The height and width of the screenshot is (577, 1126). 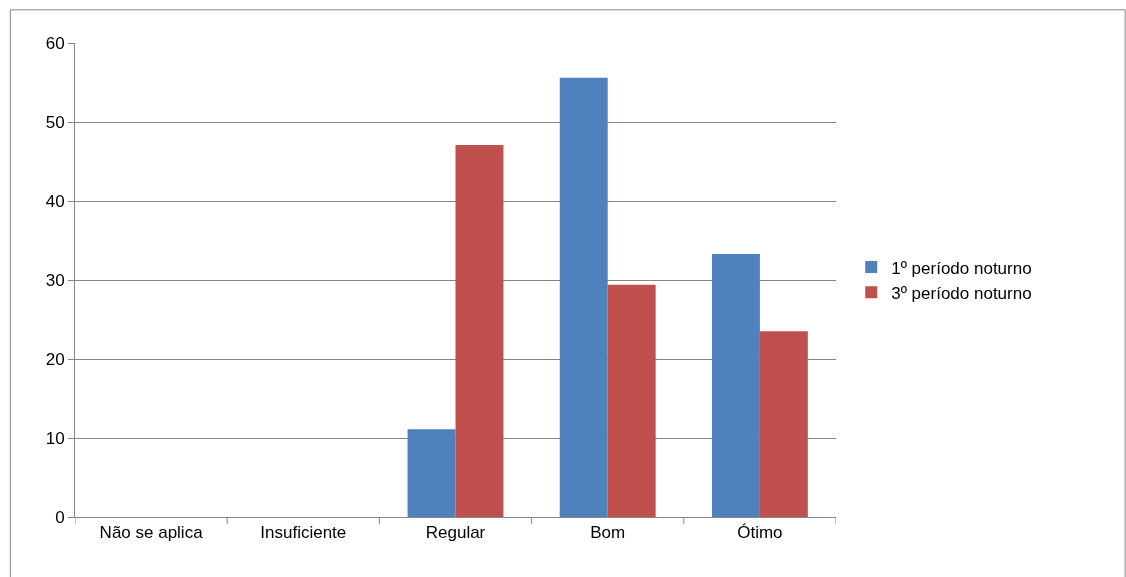 What do you see at coordinates (55, 359) in the screenshot?
I see `y-tick-label: 20` at bounding box center [55, 359].